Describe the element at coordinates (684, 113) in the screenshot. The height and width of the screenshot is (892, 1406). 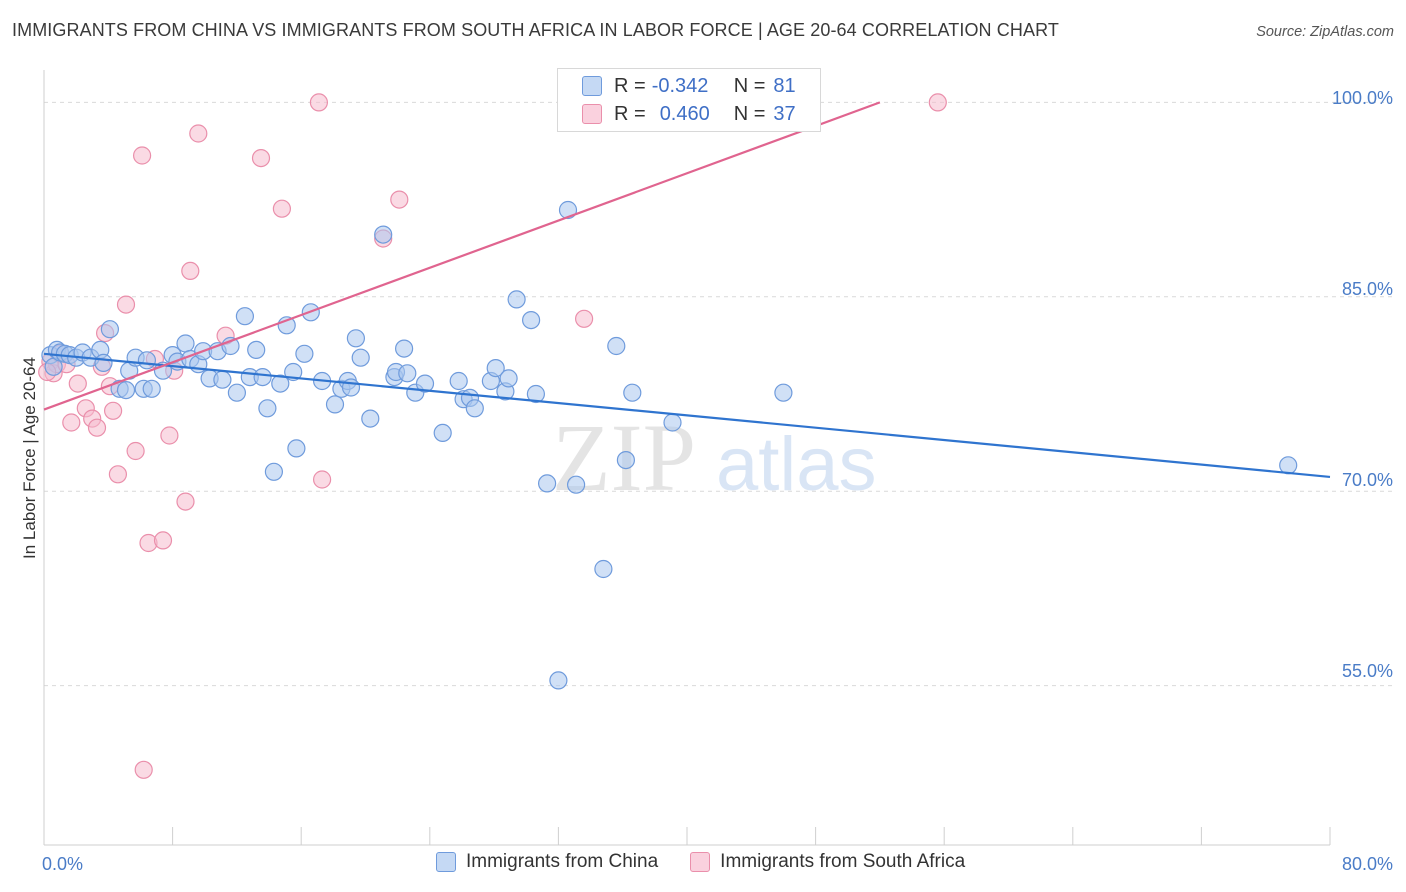
I see `r-value-south-africa: 0.460` at that location.